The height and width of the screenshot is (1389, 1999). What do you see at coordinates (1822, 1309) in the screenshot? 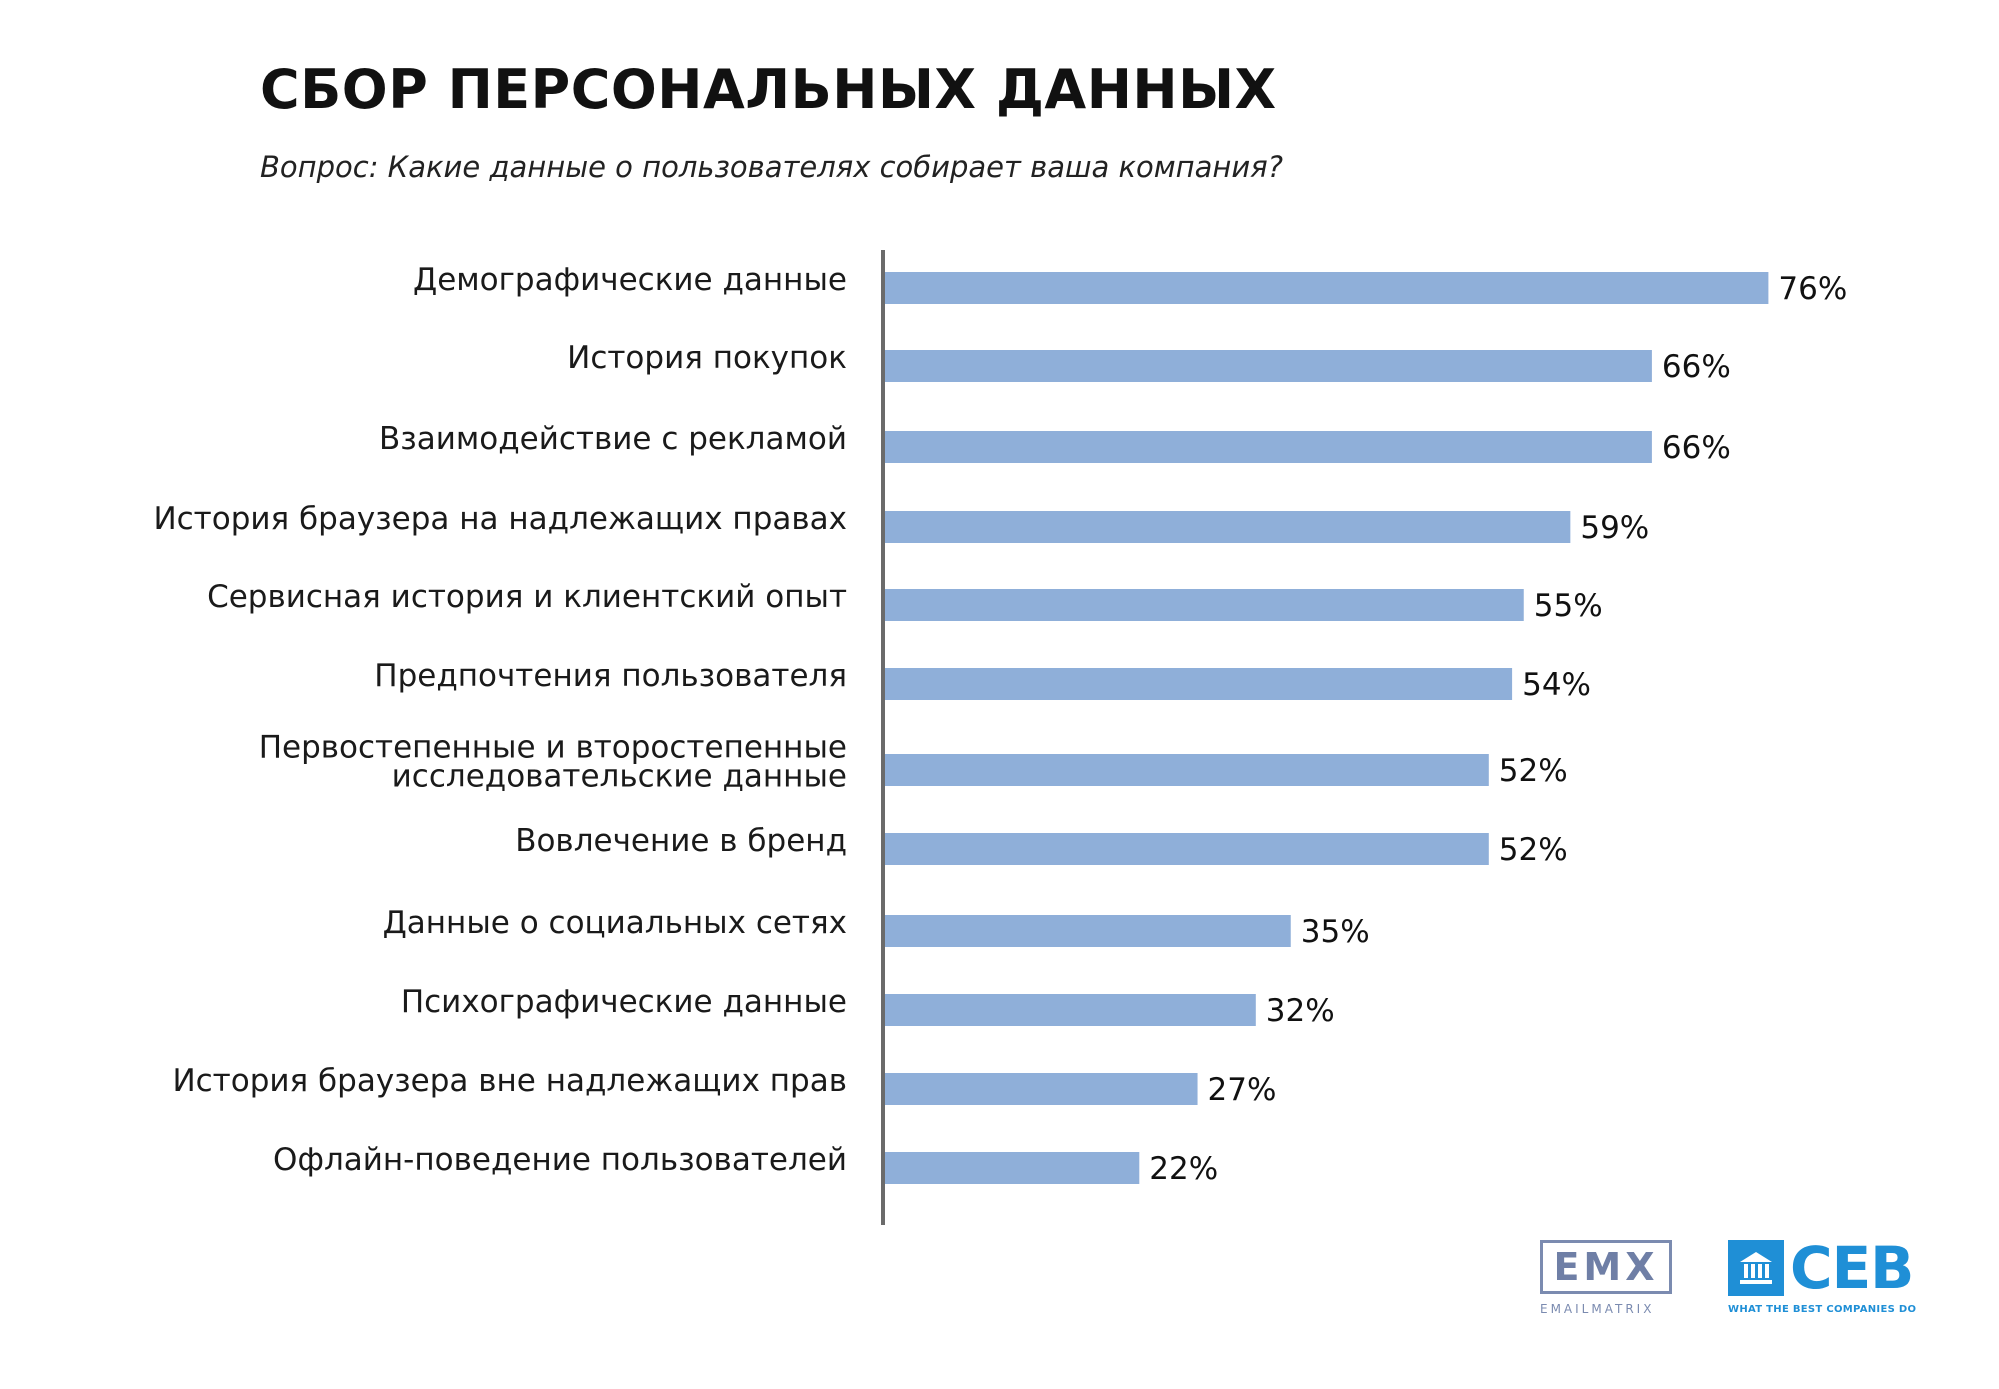
I see `ceb-logo-subtext: WHAT THE BEST COMPANIES DO` at bounding box center [1822, 1309].